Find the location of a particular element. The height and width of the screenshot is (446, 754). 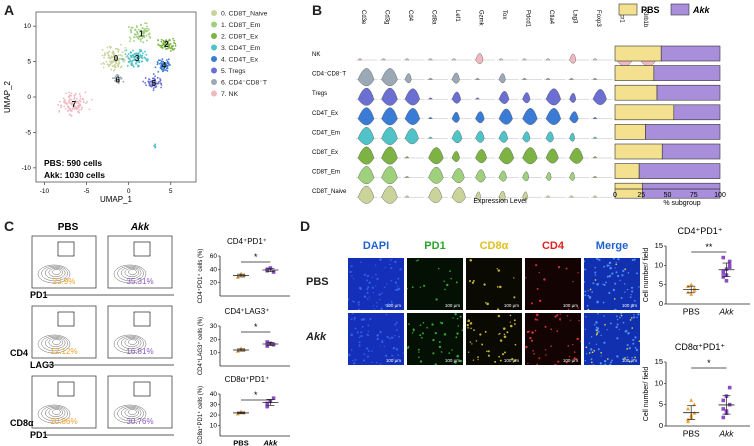

umap-xtick-label: -10 is located at coordinates (45, 191).